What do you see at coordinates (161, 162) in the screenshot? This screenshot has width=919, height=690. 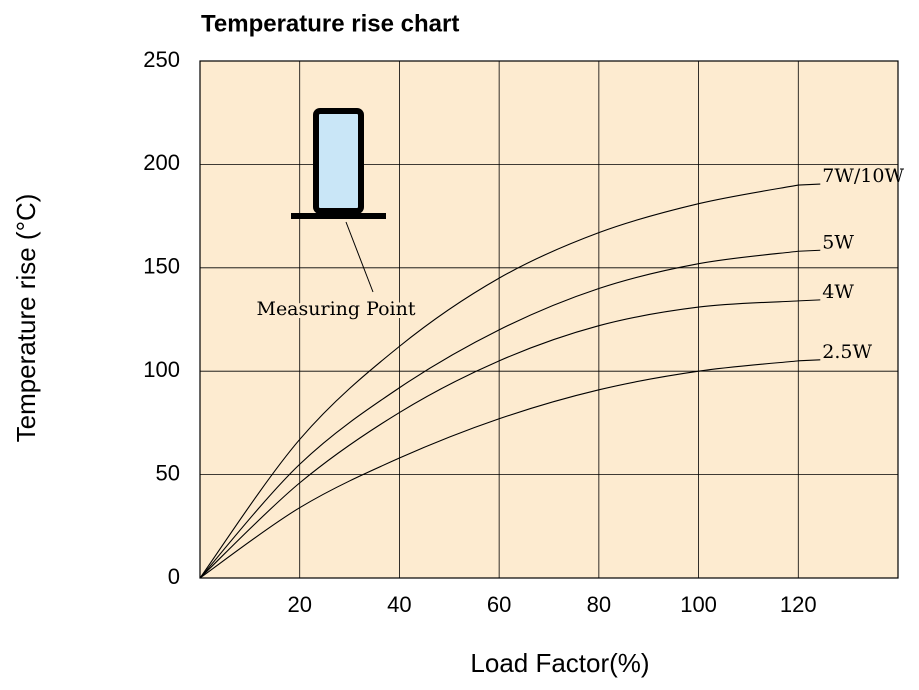 I see `y-tick-label: 200` at bounding box center [161, 162].